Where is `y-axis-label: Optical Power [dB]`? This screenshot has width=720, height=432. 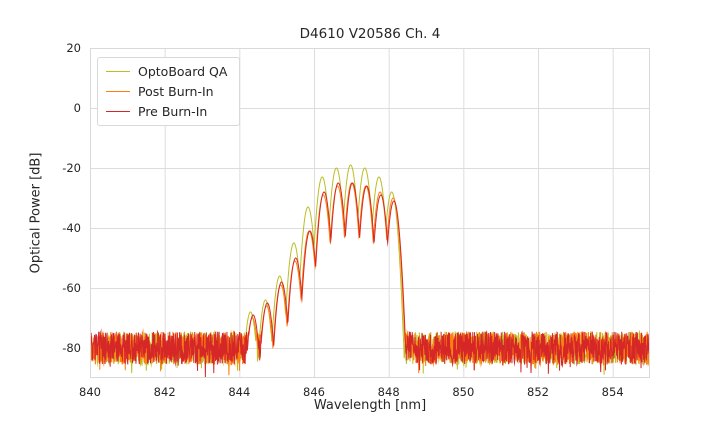 y-axis-label: Optical Power [dB] is located at coordinates (36, 213).